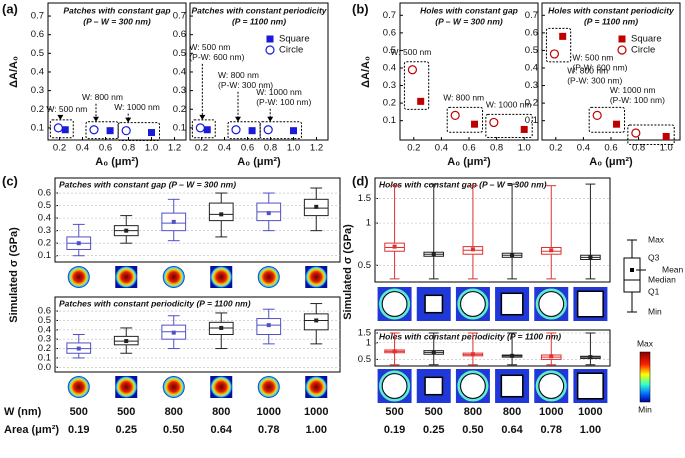 The height and width of the screenshot is (458, 685). What do you see at coordinates (469, 21) in the screenshot?
I see `chart-subtitle: (P – W = 300 nm)` at bounding box center [469, 21].